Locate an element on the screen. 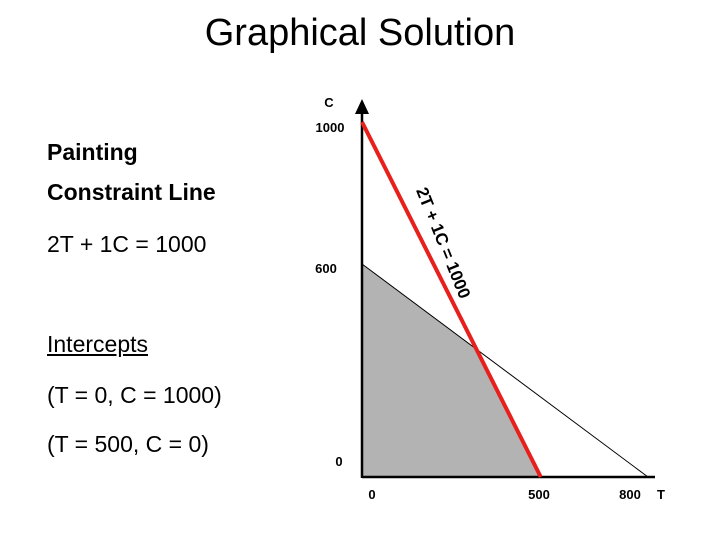 This screenshot has height=540, width=720. x-tick-0: 0 is located at coordinates (371, 494).